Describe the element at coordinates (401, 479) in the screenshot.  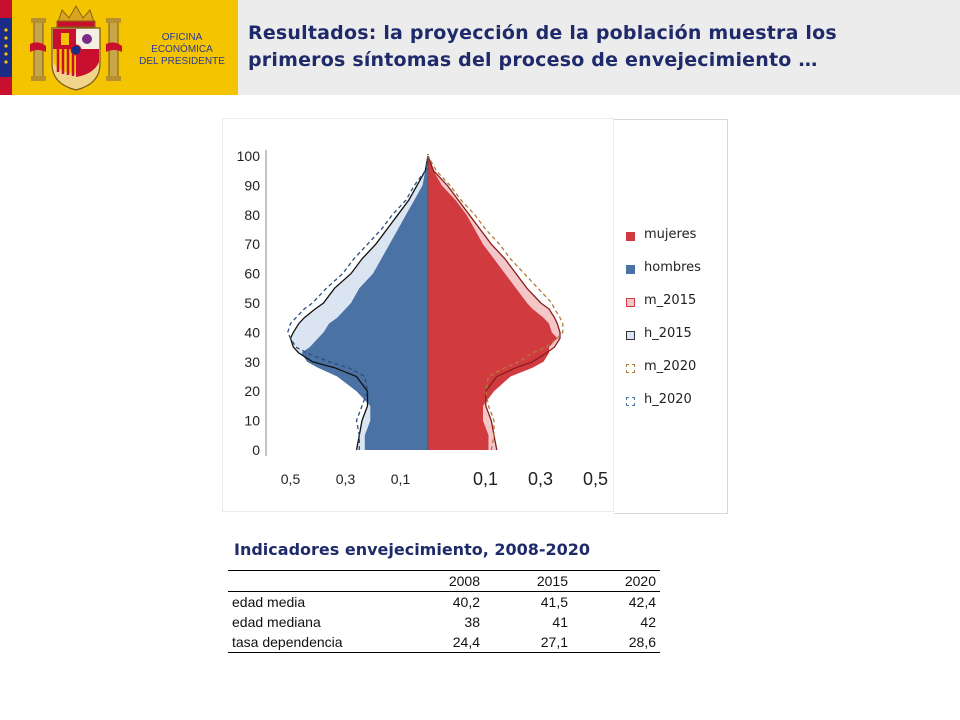
I see `x-tick-label-left: 0,1` at that location.